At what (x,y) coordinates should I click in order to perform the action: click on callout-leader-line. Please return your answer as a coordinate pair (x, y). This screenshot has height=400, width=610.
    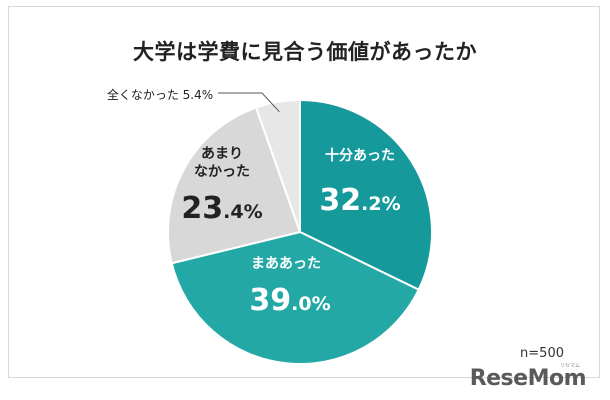
    Looking at the image, I should click on (249, 102).